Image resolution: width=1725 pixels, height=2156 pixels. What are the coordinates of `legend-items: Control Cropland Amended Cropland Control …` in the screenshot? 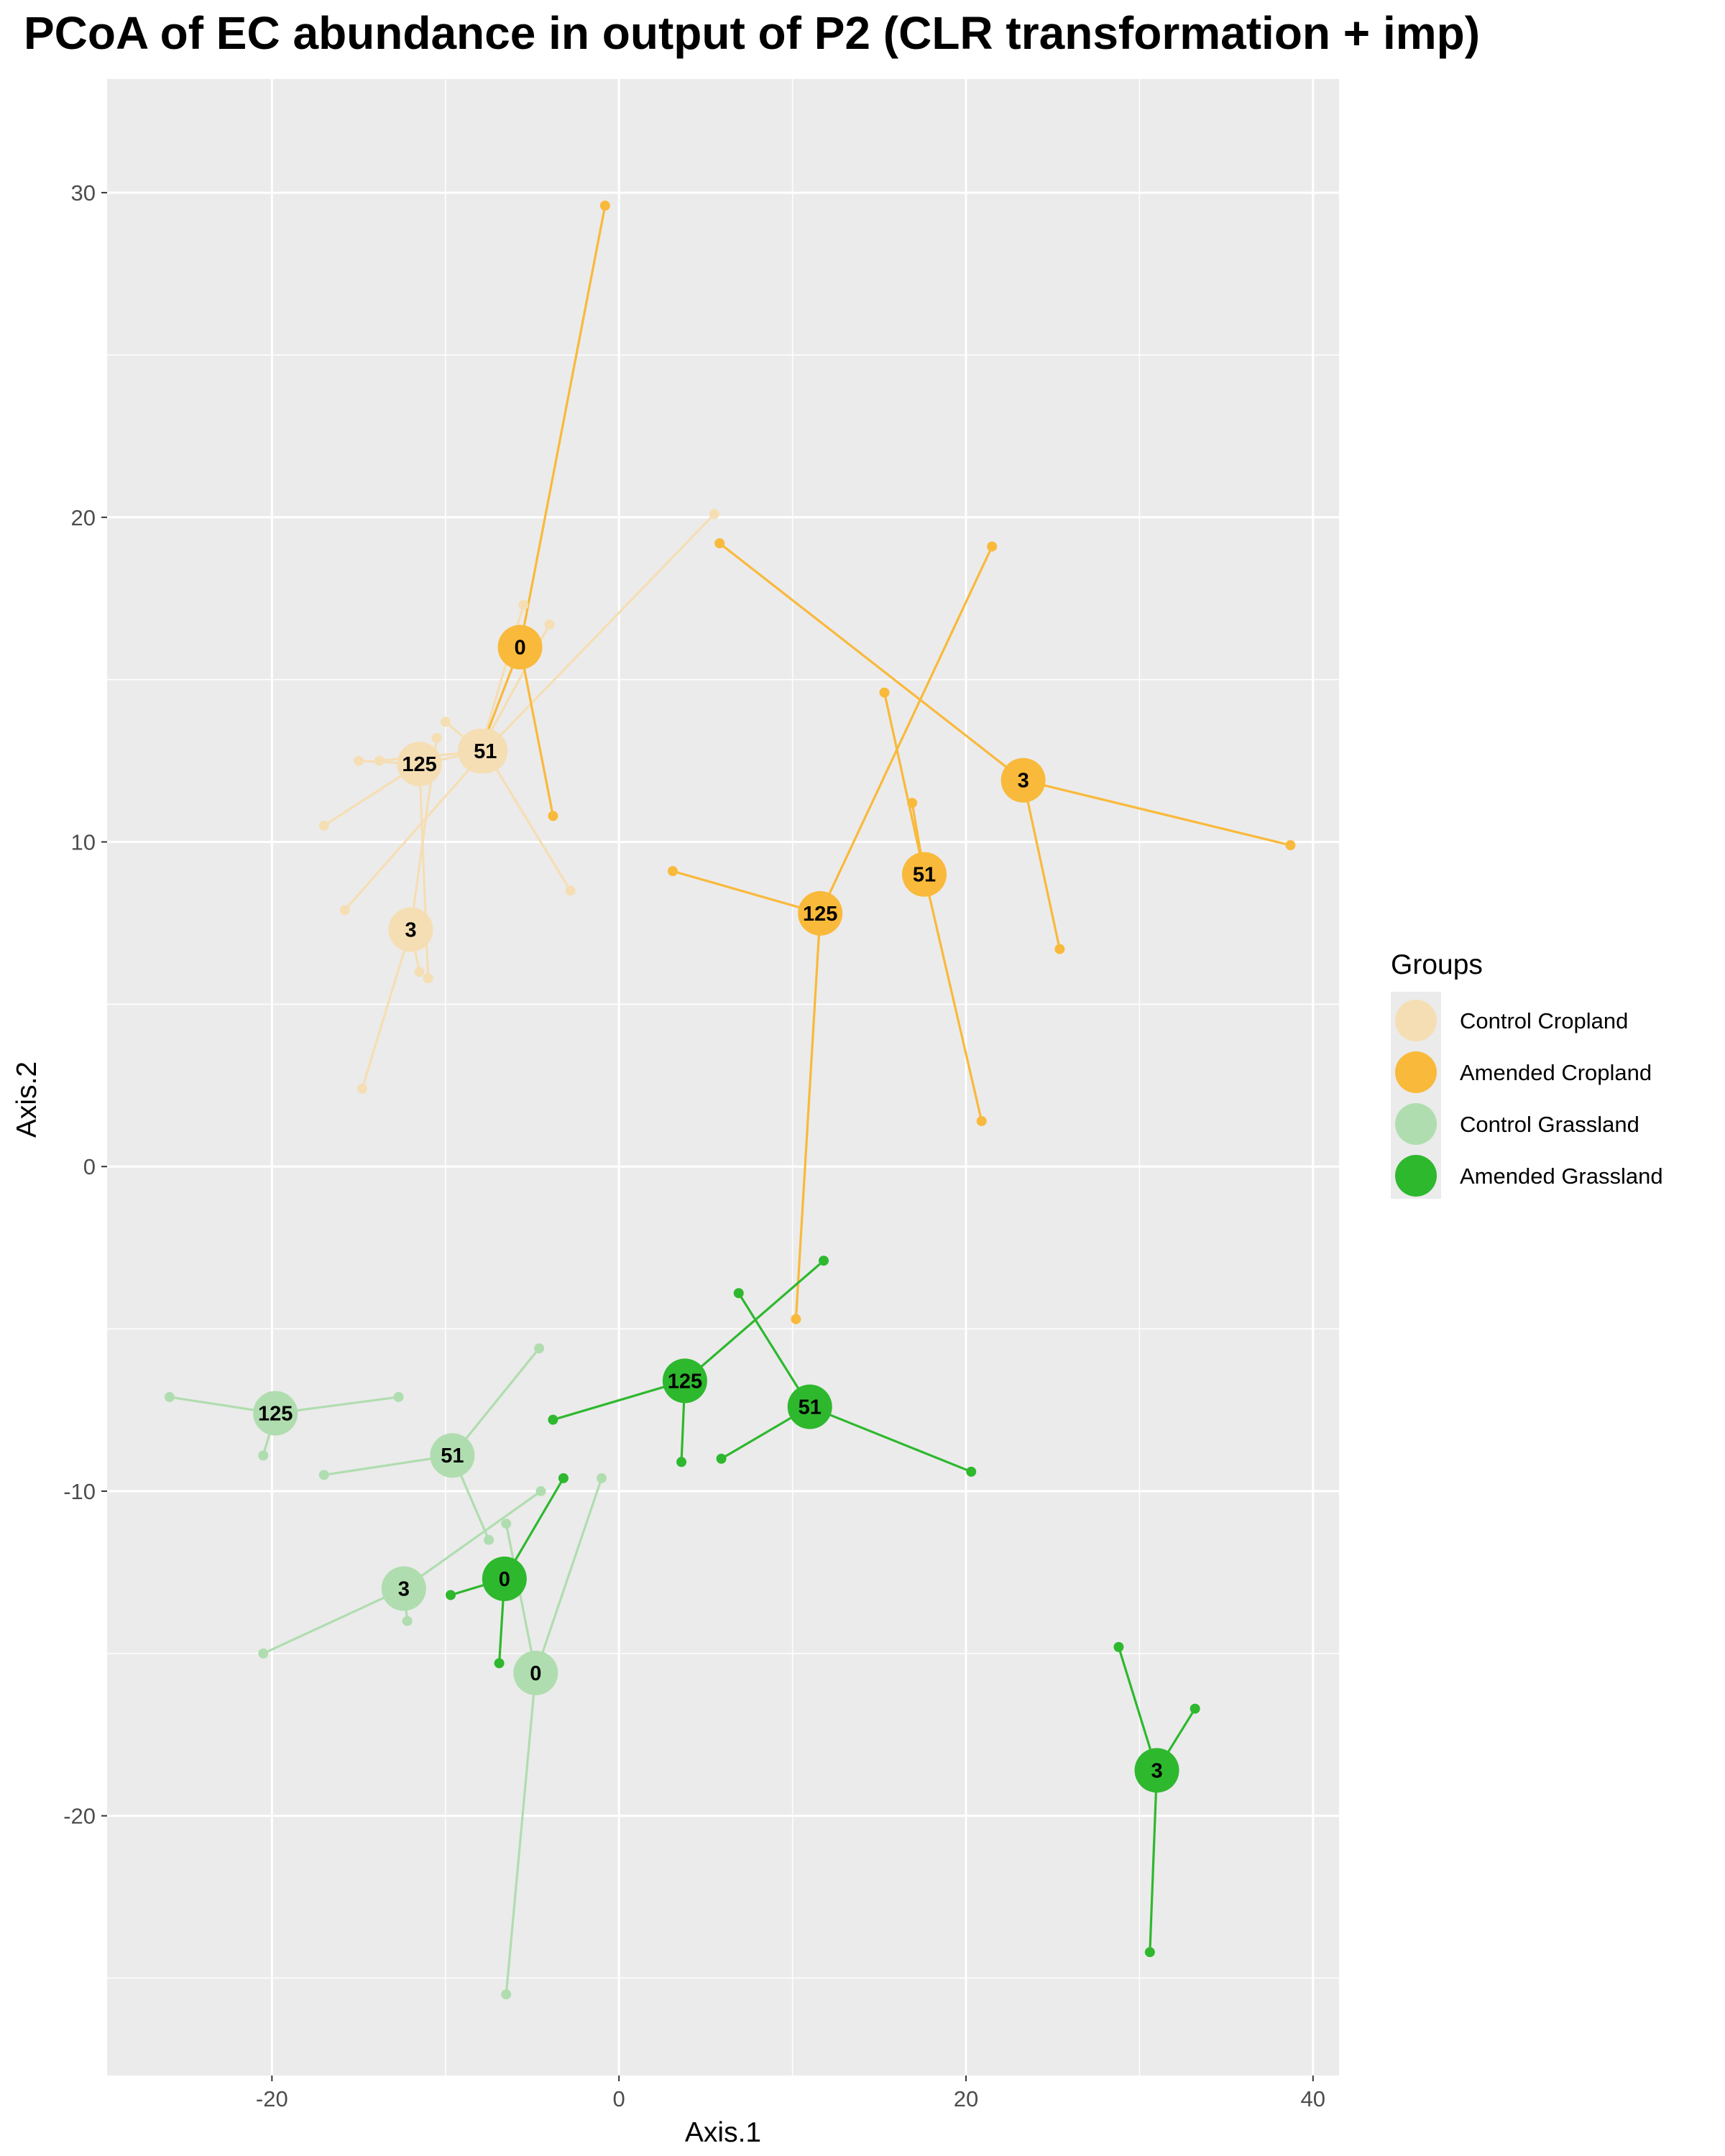 It's located at (1529, 1098).